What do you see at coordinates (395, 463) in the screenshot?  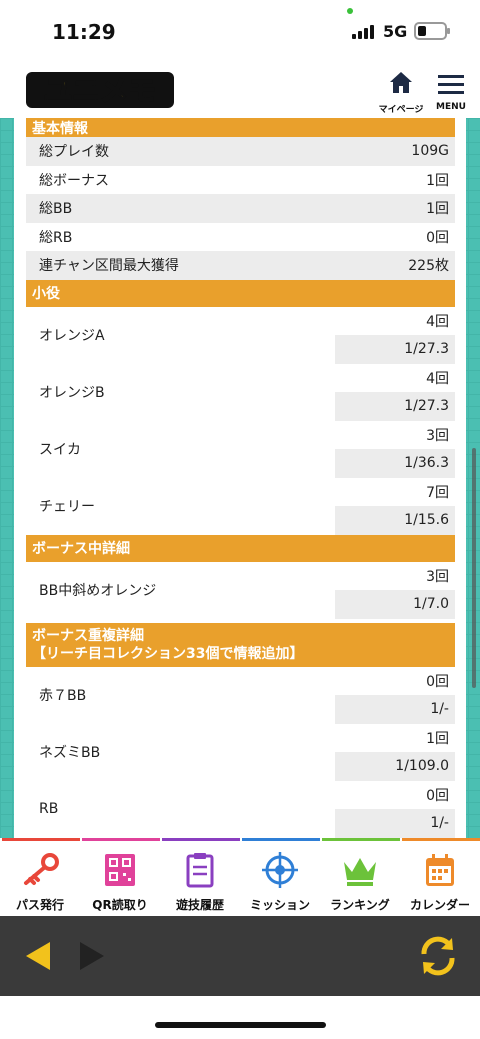 I see `item-prob: 1/36.3` at bounding box center [395, 463].